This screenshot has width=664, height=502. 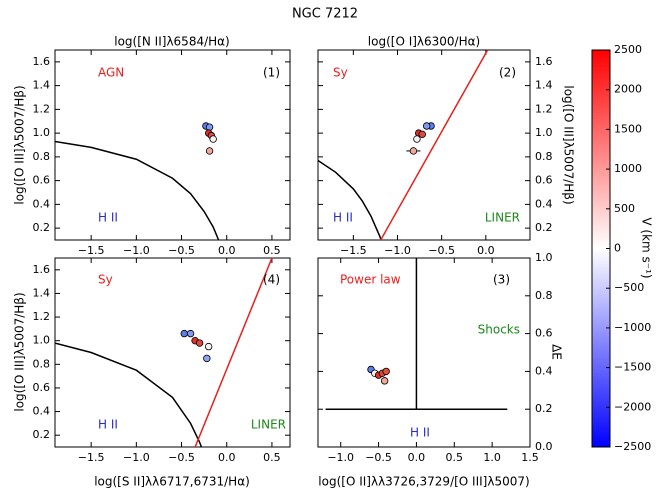 I want to click on colorbar-tick-label: −1500, so click(x=632, y=367).